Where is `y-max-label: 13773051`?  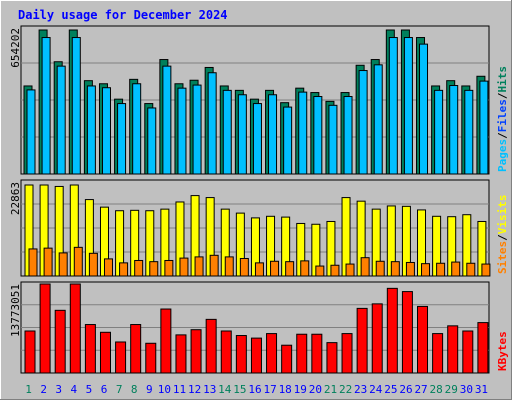
y-max-label: 13773051 is located at coordinates (15, 310).